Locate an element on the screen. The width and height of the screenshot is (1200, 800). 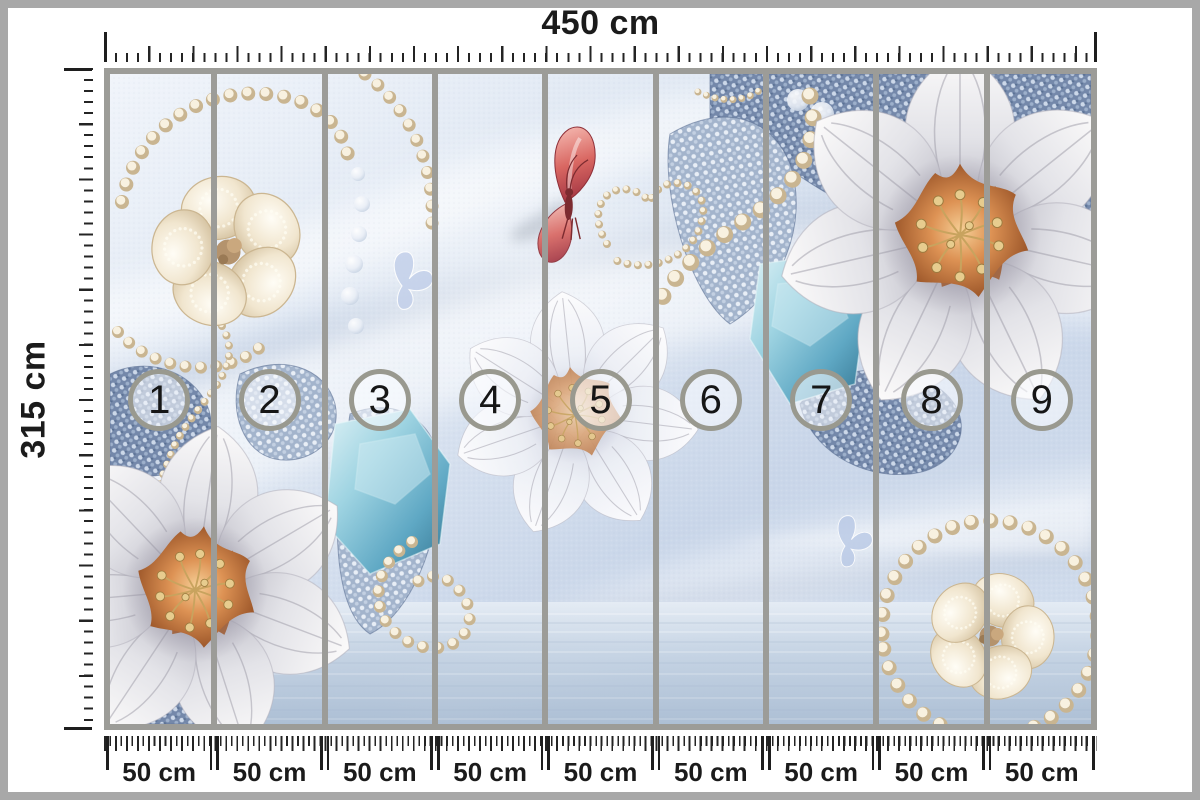
jewel-flower-bottom-left is located at coordinates (249, 563).